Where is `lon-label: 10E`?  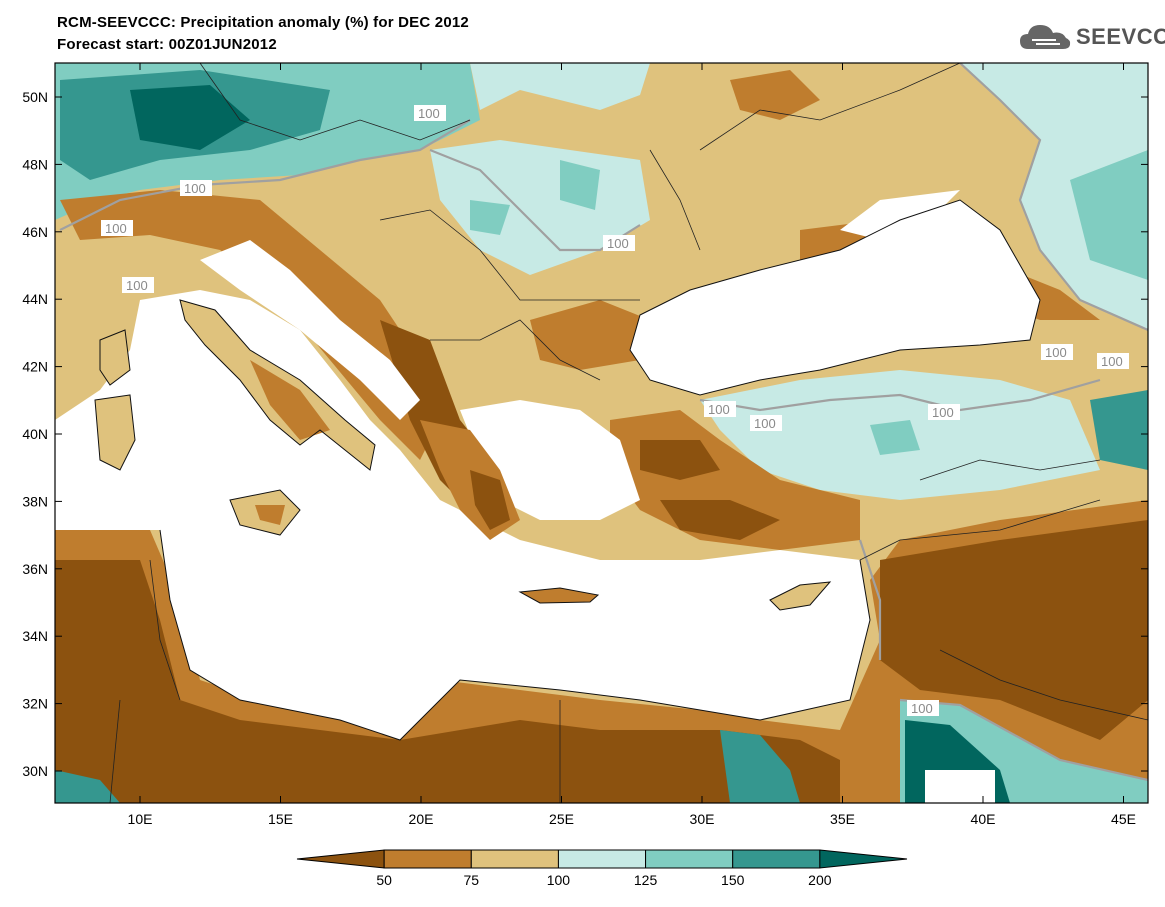
lon-label: 10E is located at coordinates (140, 819).